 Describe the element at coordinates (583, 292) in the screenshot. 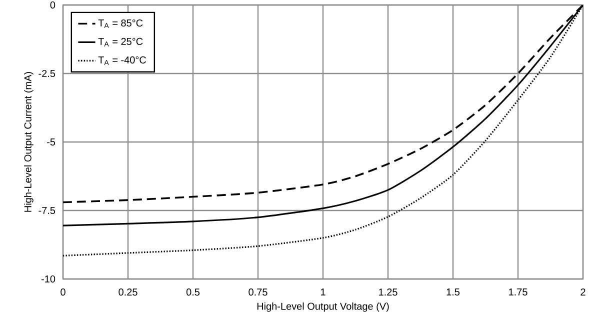

I see `x-tick-label: 2` at that location.